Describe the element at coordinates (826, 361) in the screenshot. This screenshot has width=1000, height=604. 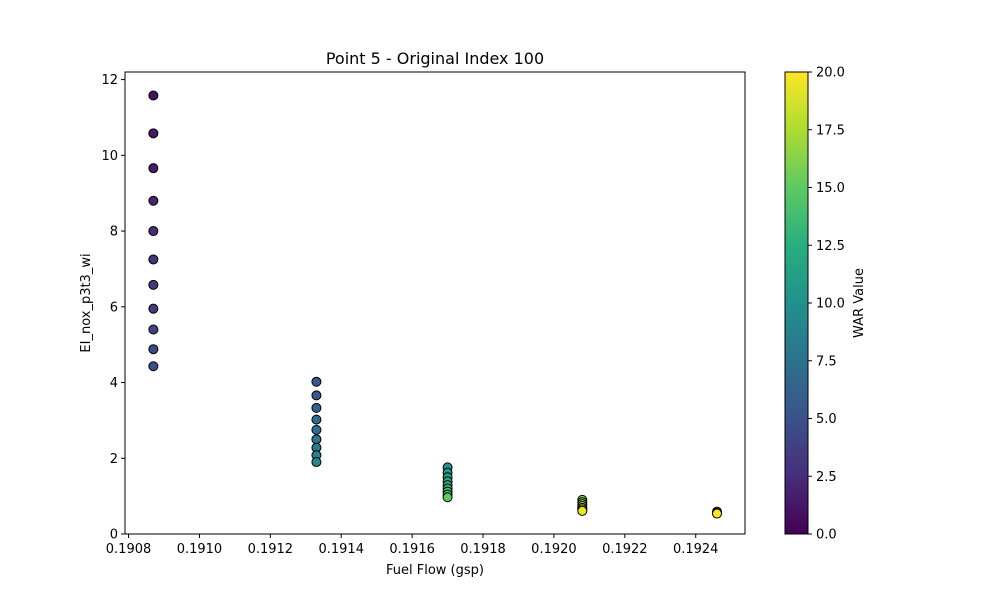
I see `colorbar-tick-label: 7.5` at that location.